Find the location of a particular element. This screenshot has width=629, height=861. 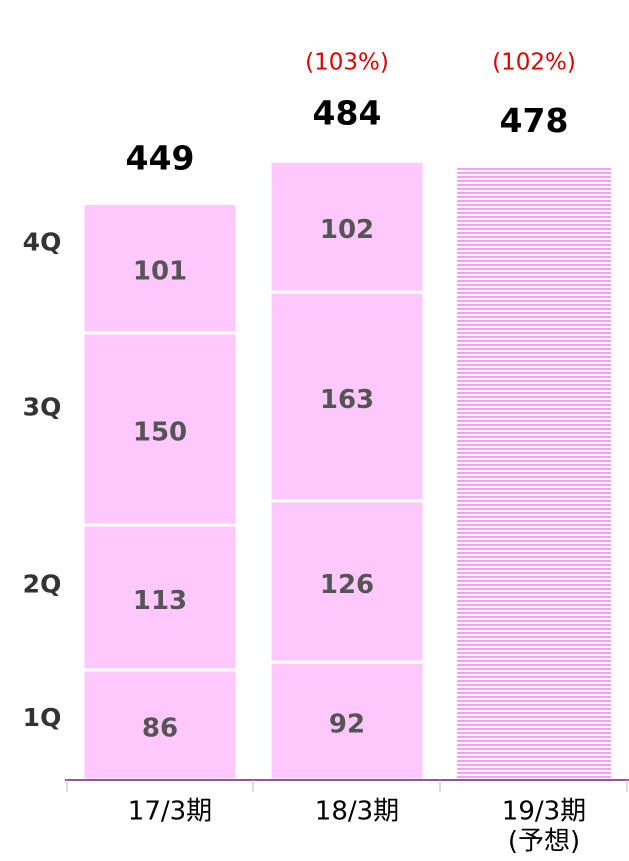

segment-label: 126 is located at coordinates (347, 585).